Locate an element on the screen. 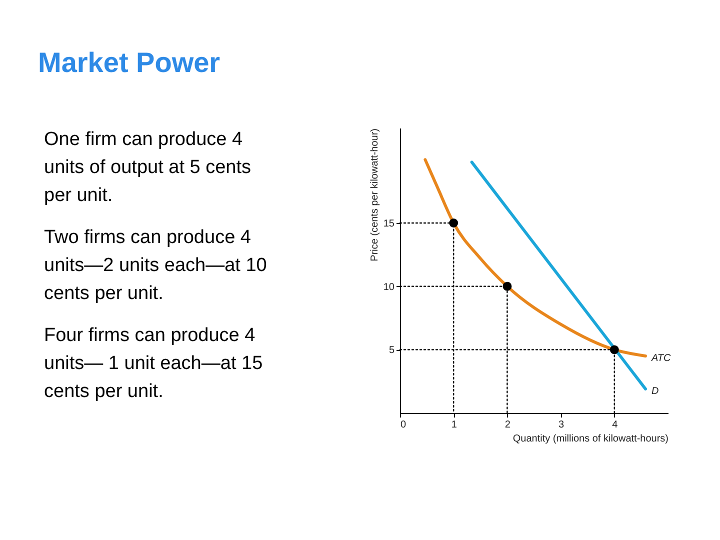 The height and width of the screenshot is (540, 720). y-axis-title: Price (cents per kilowatt-hour) is located at coordinates (374, 195).